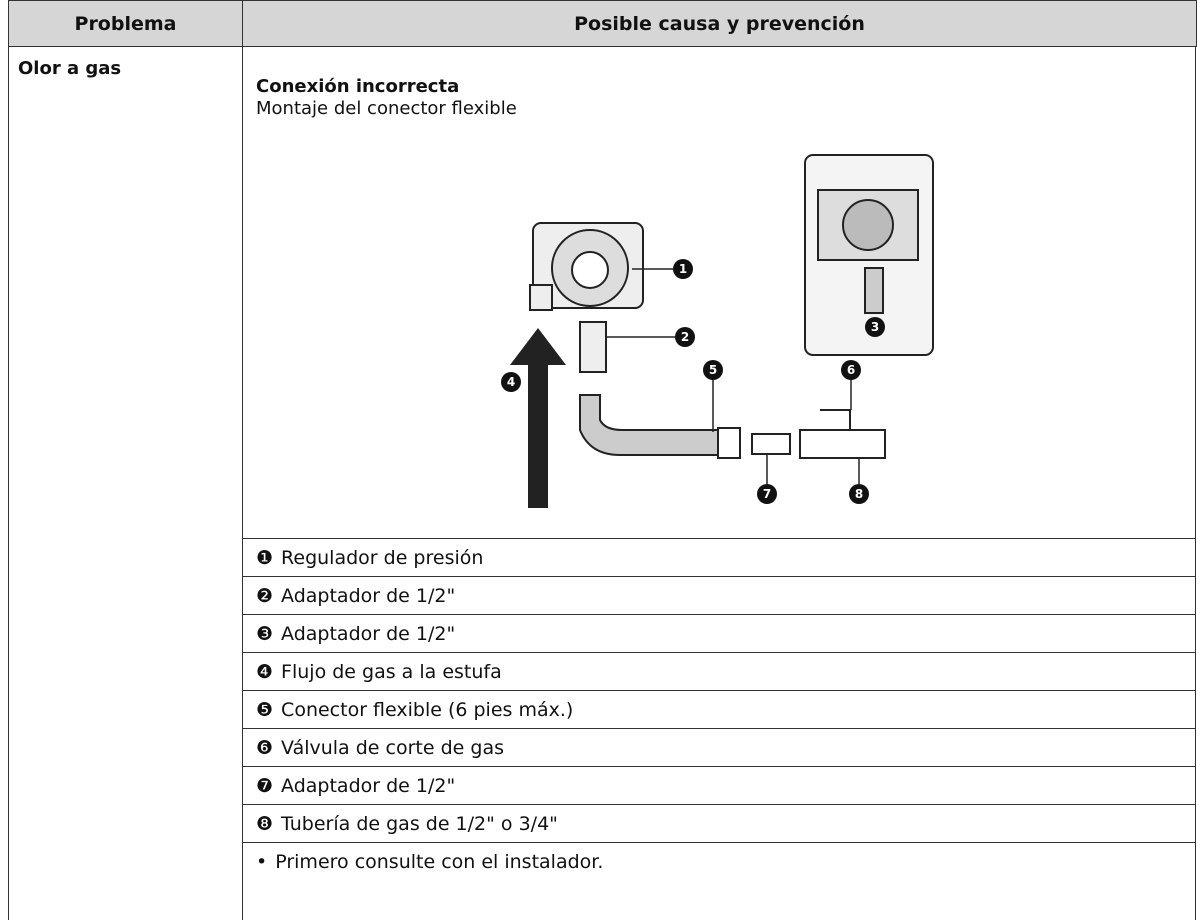  What do you see at coordinates (265, 672) in the screenshot?
I see `legend-marker: ❹` at bounding box center [265, 672].